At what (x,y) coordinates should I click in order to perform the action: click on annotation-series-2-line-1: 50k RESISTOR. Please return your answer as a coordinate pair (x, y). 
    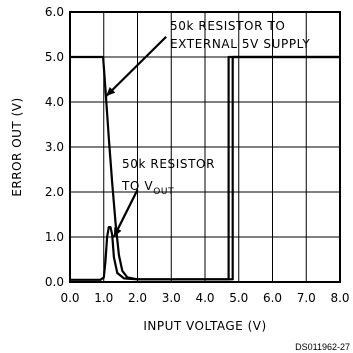
    Looking at the image, I should click on (168, 164).